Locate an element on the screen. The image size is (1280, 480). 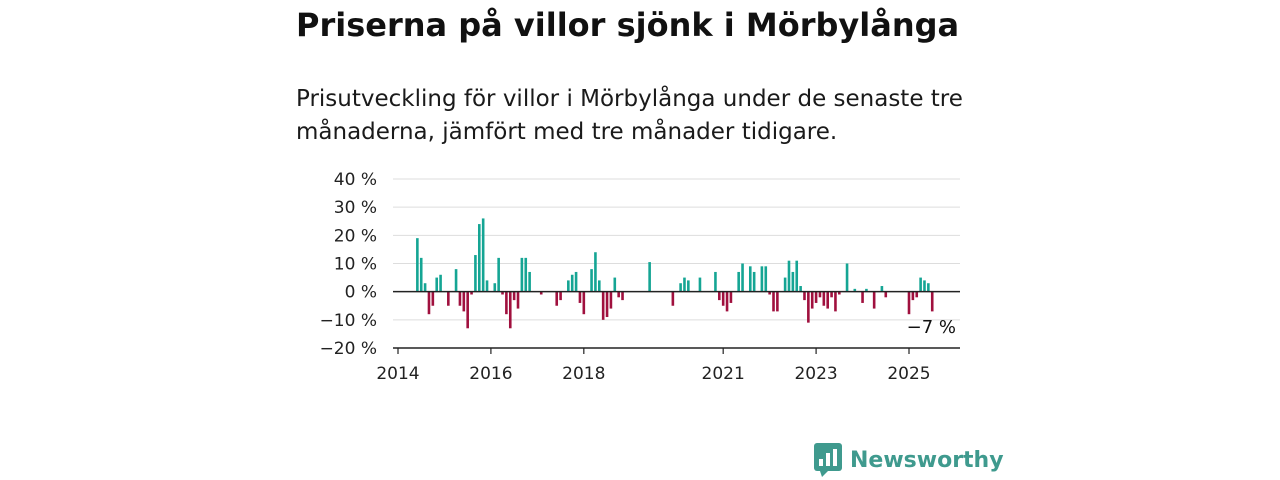
bars is located at coordinates (675, 273).